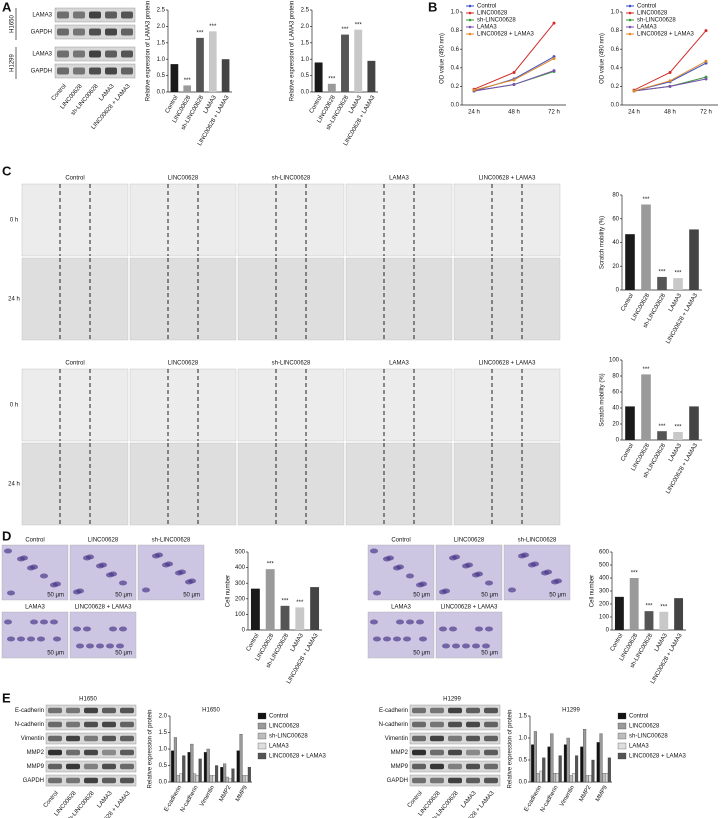  What do you see at coordinates (474, 113) in the screenshot?
I see `x-tick-label: 24 h` at bounding box center [474, 113].